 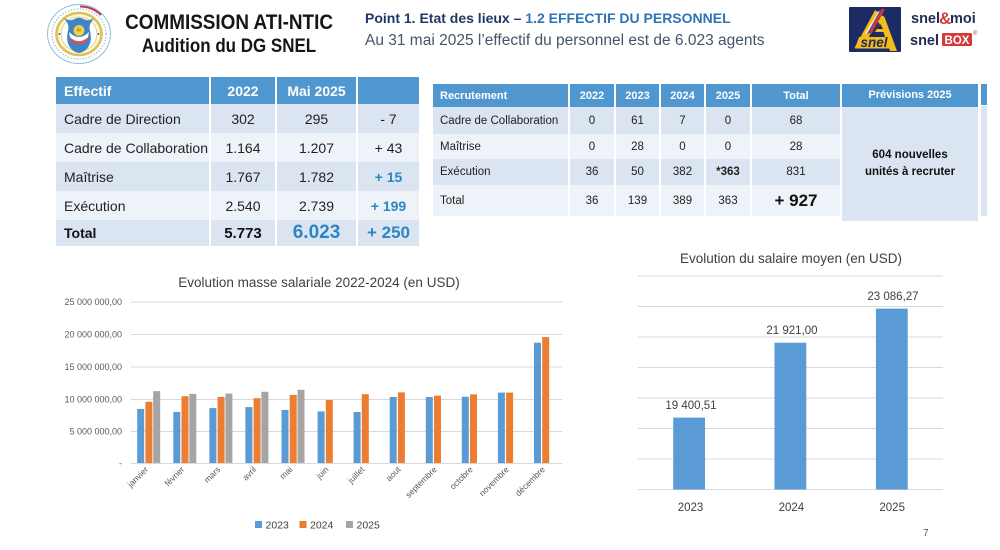 What do you see at coordinates (963, 19) in the screenshot?
I see `svg-text: moi` at bounding box center [963, 19].